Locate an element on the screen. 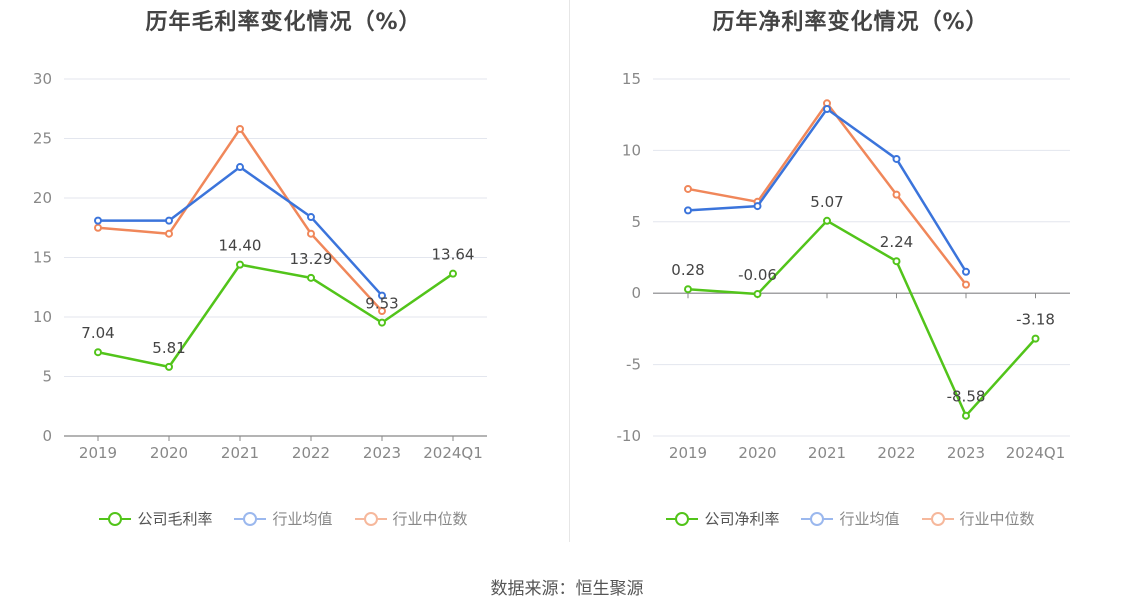 The image size is (1134, 612). data-label: 5.81 is located at coordinates (168, 348).